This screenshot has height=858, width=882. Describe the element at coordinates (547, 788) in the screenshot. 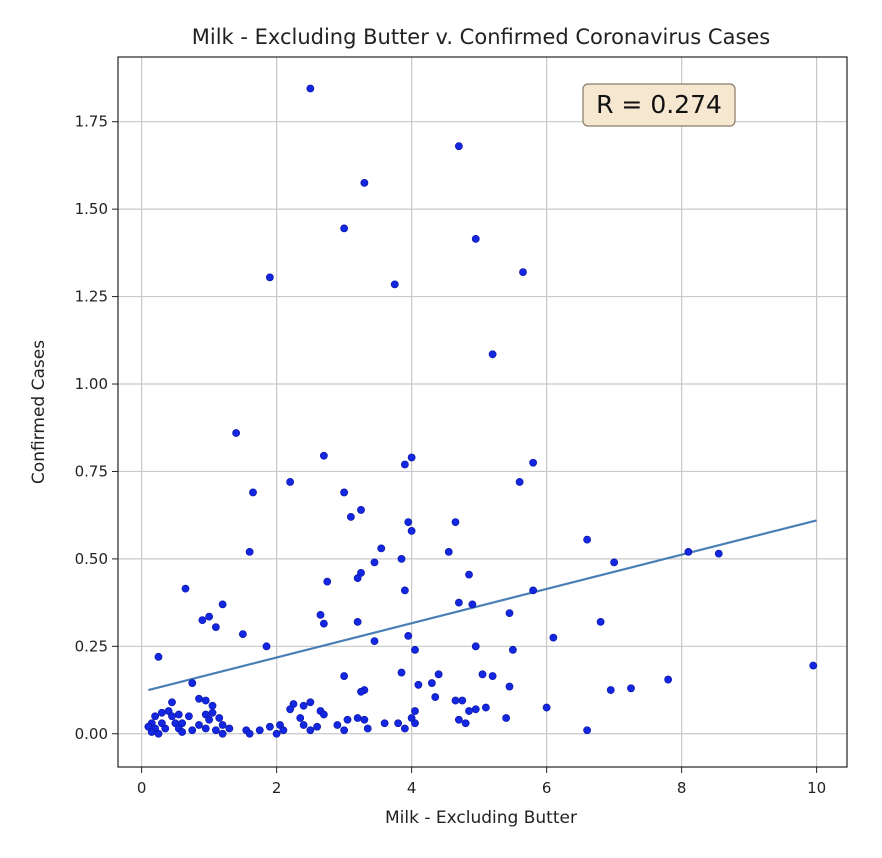

I see `x-tick-label: 6` at that location.